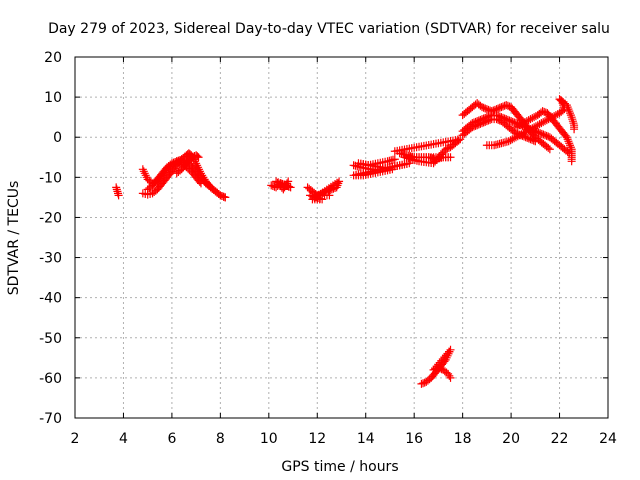 This screenshot has width=640, height=480. Describe the element at coordinates (414, 439) in the screenshot. I see `x-tick-label: 16` at that location.